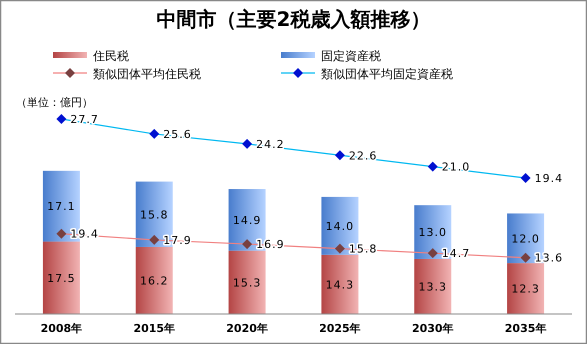  I want to click on data-label: 14.3, so click(340, 285).